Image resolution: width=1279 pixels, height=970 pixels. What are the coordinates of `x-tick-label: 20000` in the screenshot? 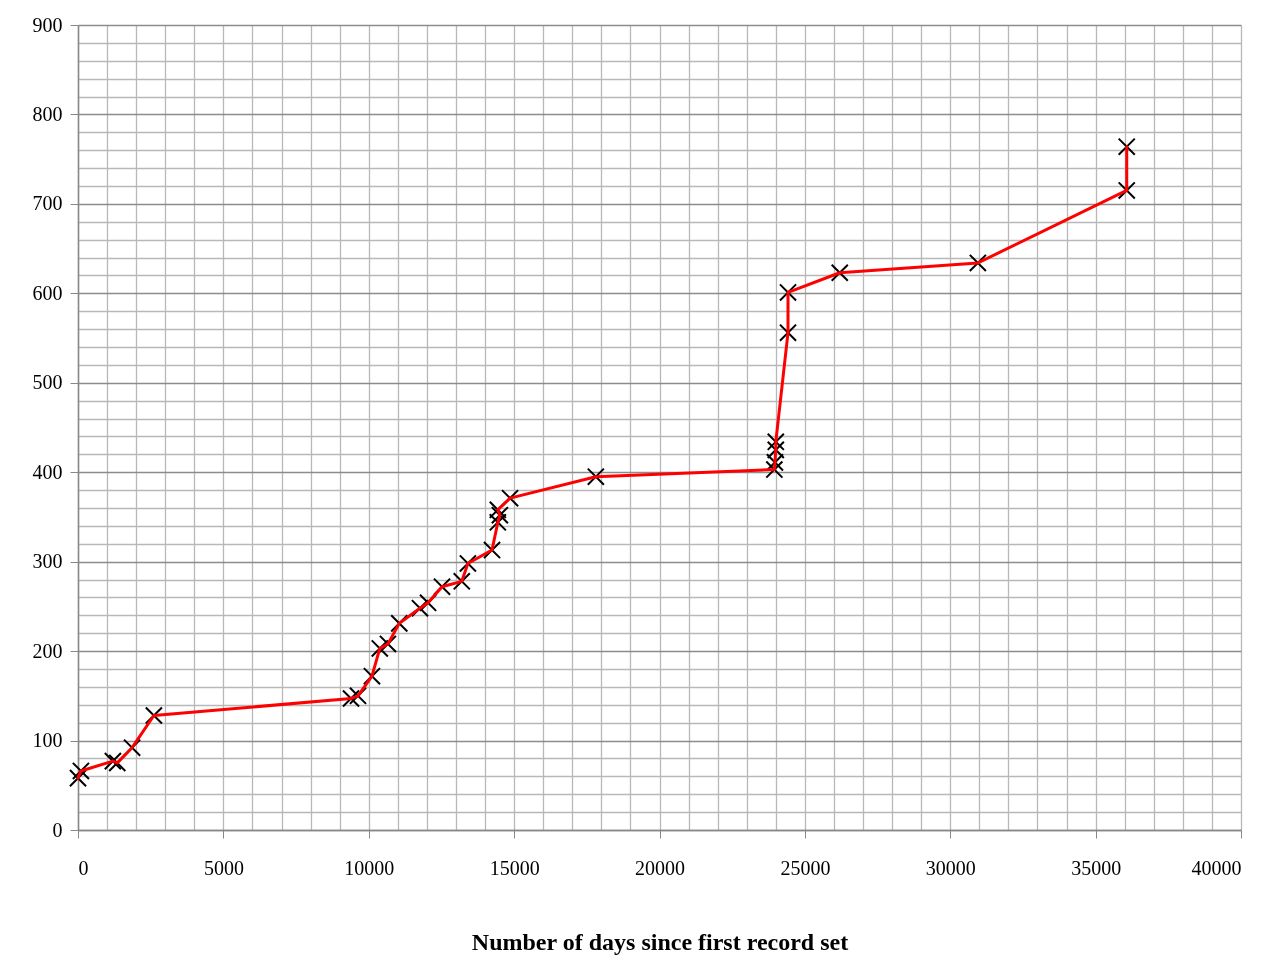 It's located at (660, 867).